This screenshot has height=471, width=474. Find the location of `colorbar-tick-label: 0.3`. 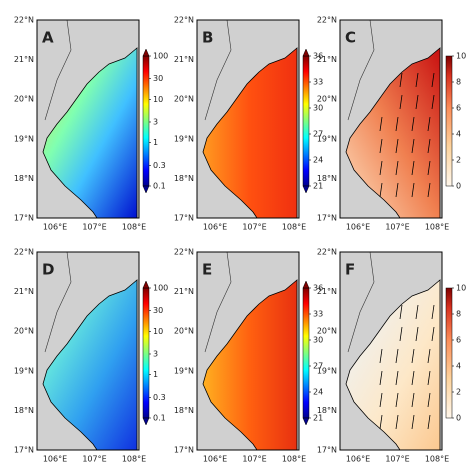

colorbar-tick-label: 0.3 is located at coordinates (159, 165).